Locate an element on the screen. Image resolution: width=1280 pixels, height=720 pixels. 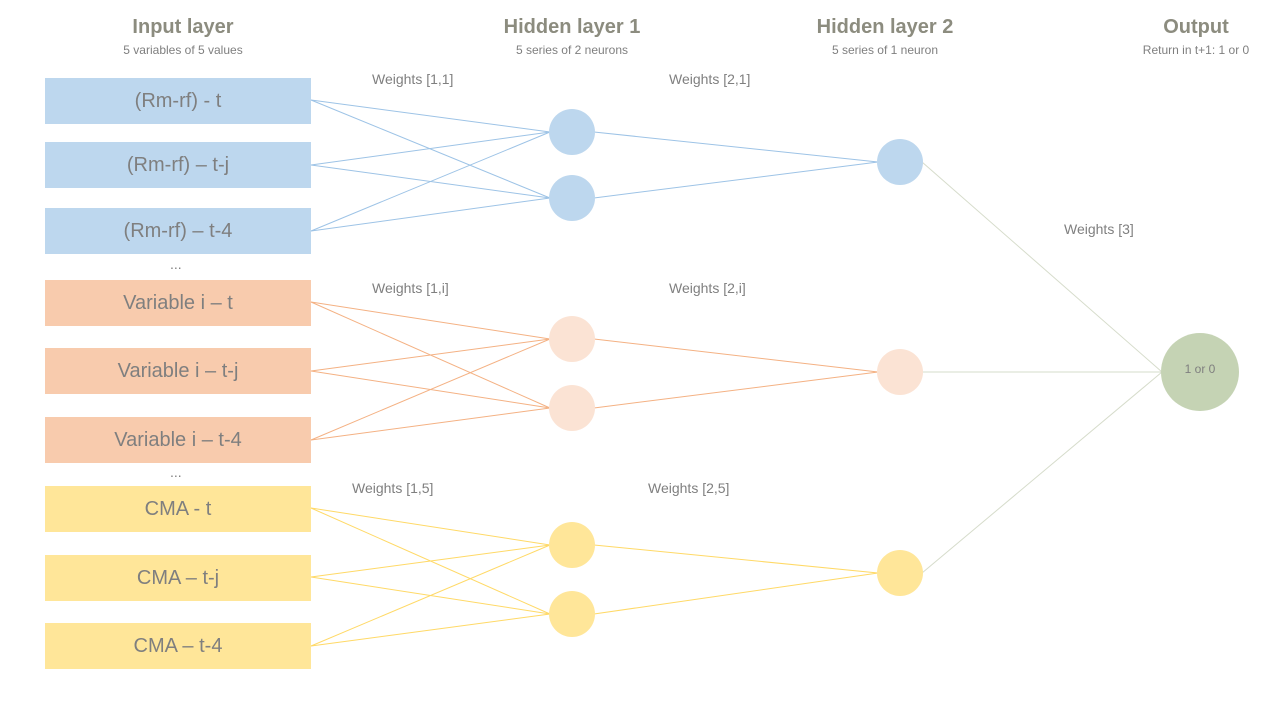
input-rm-rf-t: (Rm-rf) - t is located at coordinates (178, 101).